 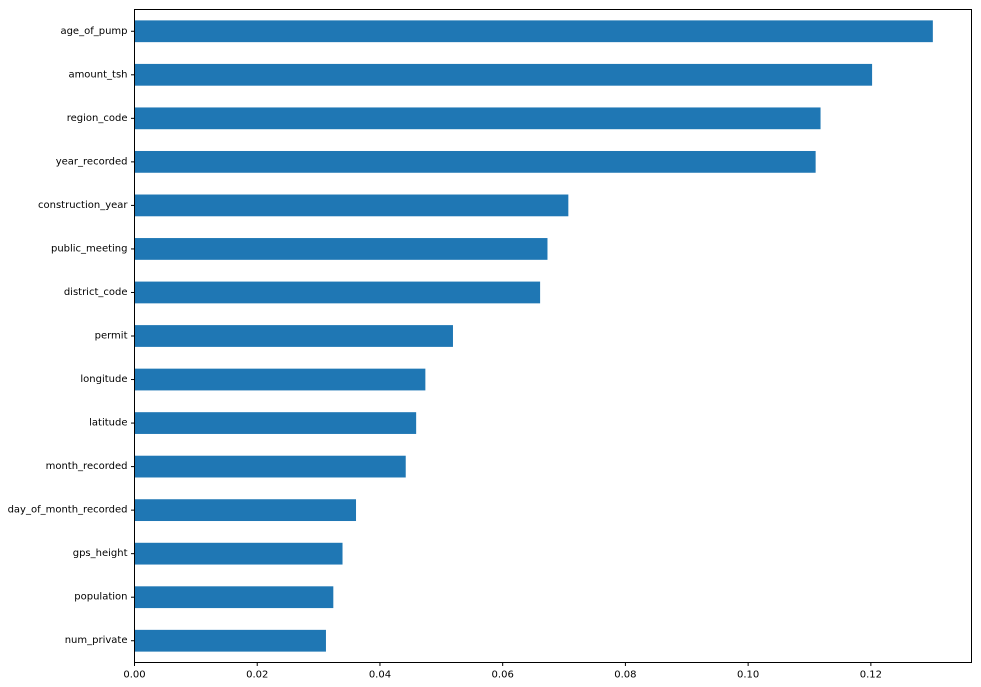 What do you see at coordinates (270, 466) in the screenshot?
I see `bar-month-recorded` at bounding box center [270, 466].